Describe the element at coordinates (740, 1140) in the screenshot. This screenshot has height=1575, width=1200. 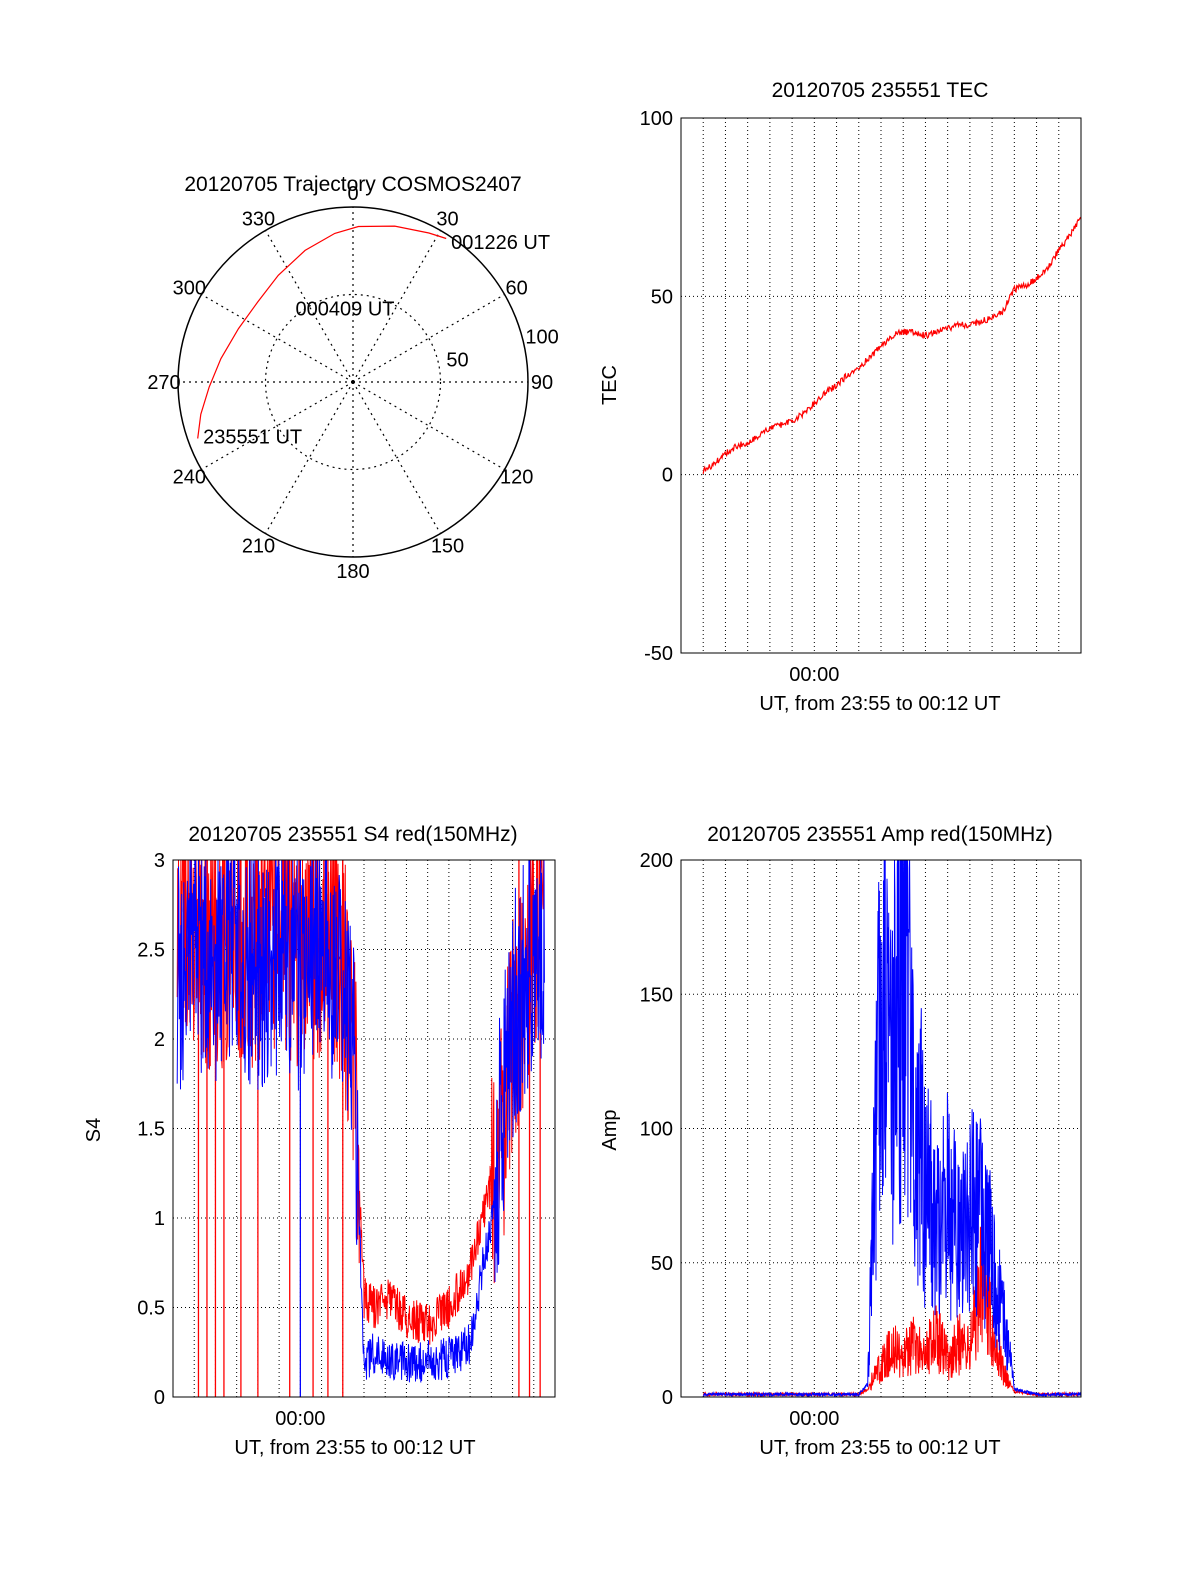
I see `amp-ticks: 0 50 100 150 200 00:00` at that location.